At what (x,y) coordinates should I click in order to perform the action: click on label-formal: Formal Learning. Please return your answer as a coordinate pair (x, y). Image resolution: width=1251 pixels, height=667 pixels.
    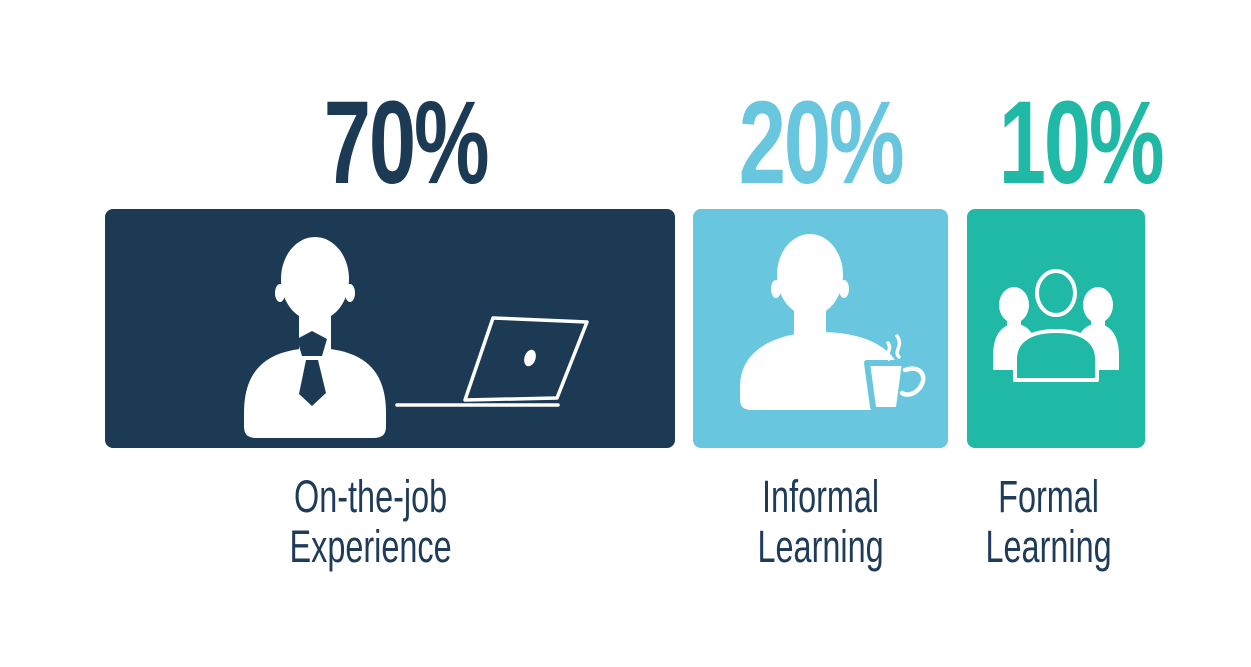
    Looking at the image, I should click on (1056, 522).